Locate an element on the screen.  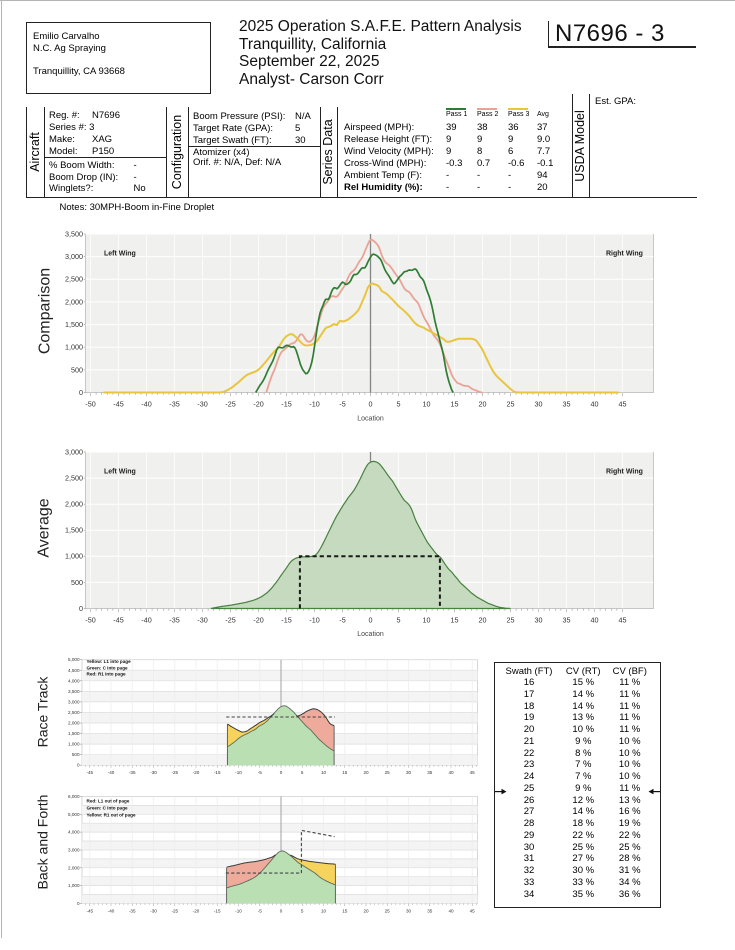
svg-text: Left Wing is located at coordinates (120, 254).